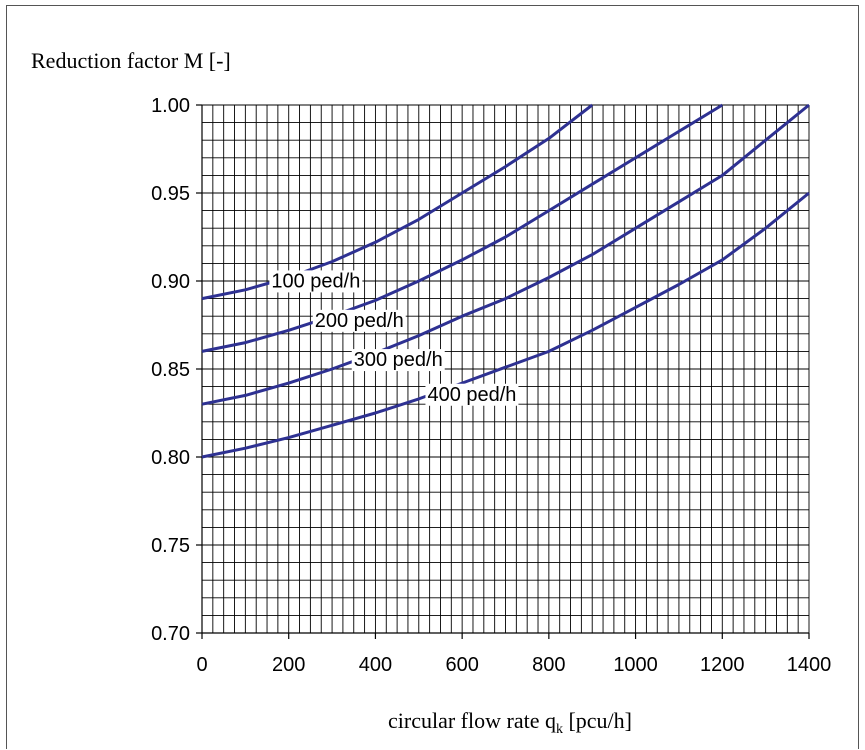 The height and width of the screenshot is (750, 865). I want to click on y-tick-label: 0.90, so click(170, 282).